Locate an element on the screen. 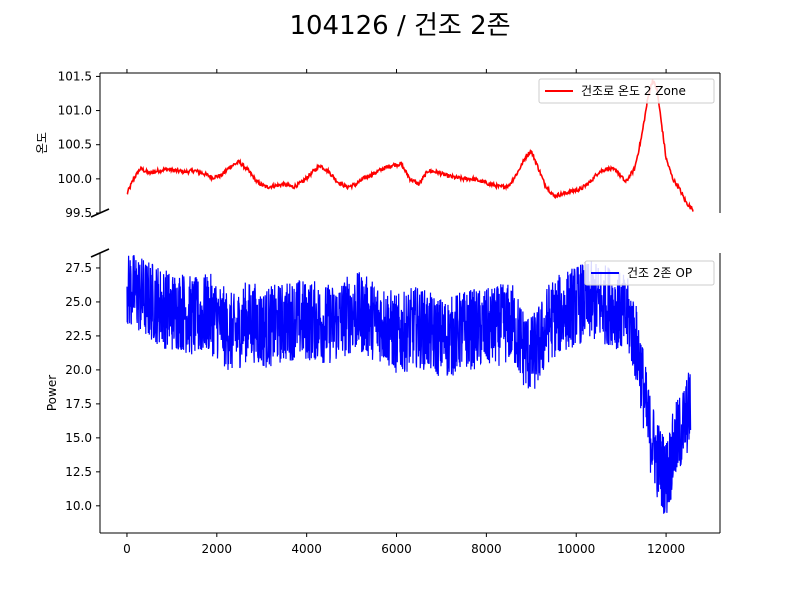 The image size is (800, 600). axis-break-marks is located at coordinates (100, 233).